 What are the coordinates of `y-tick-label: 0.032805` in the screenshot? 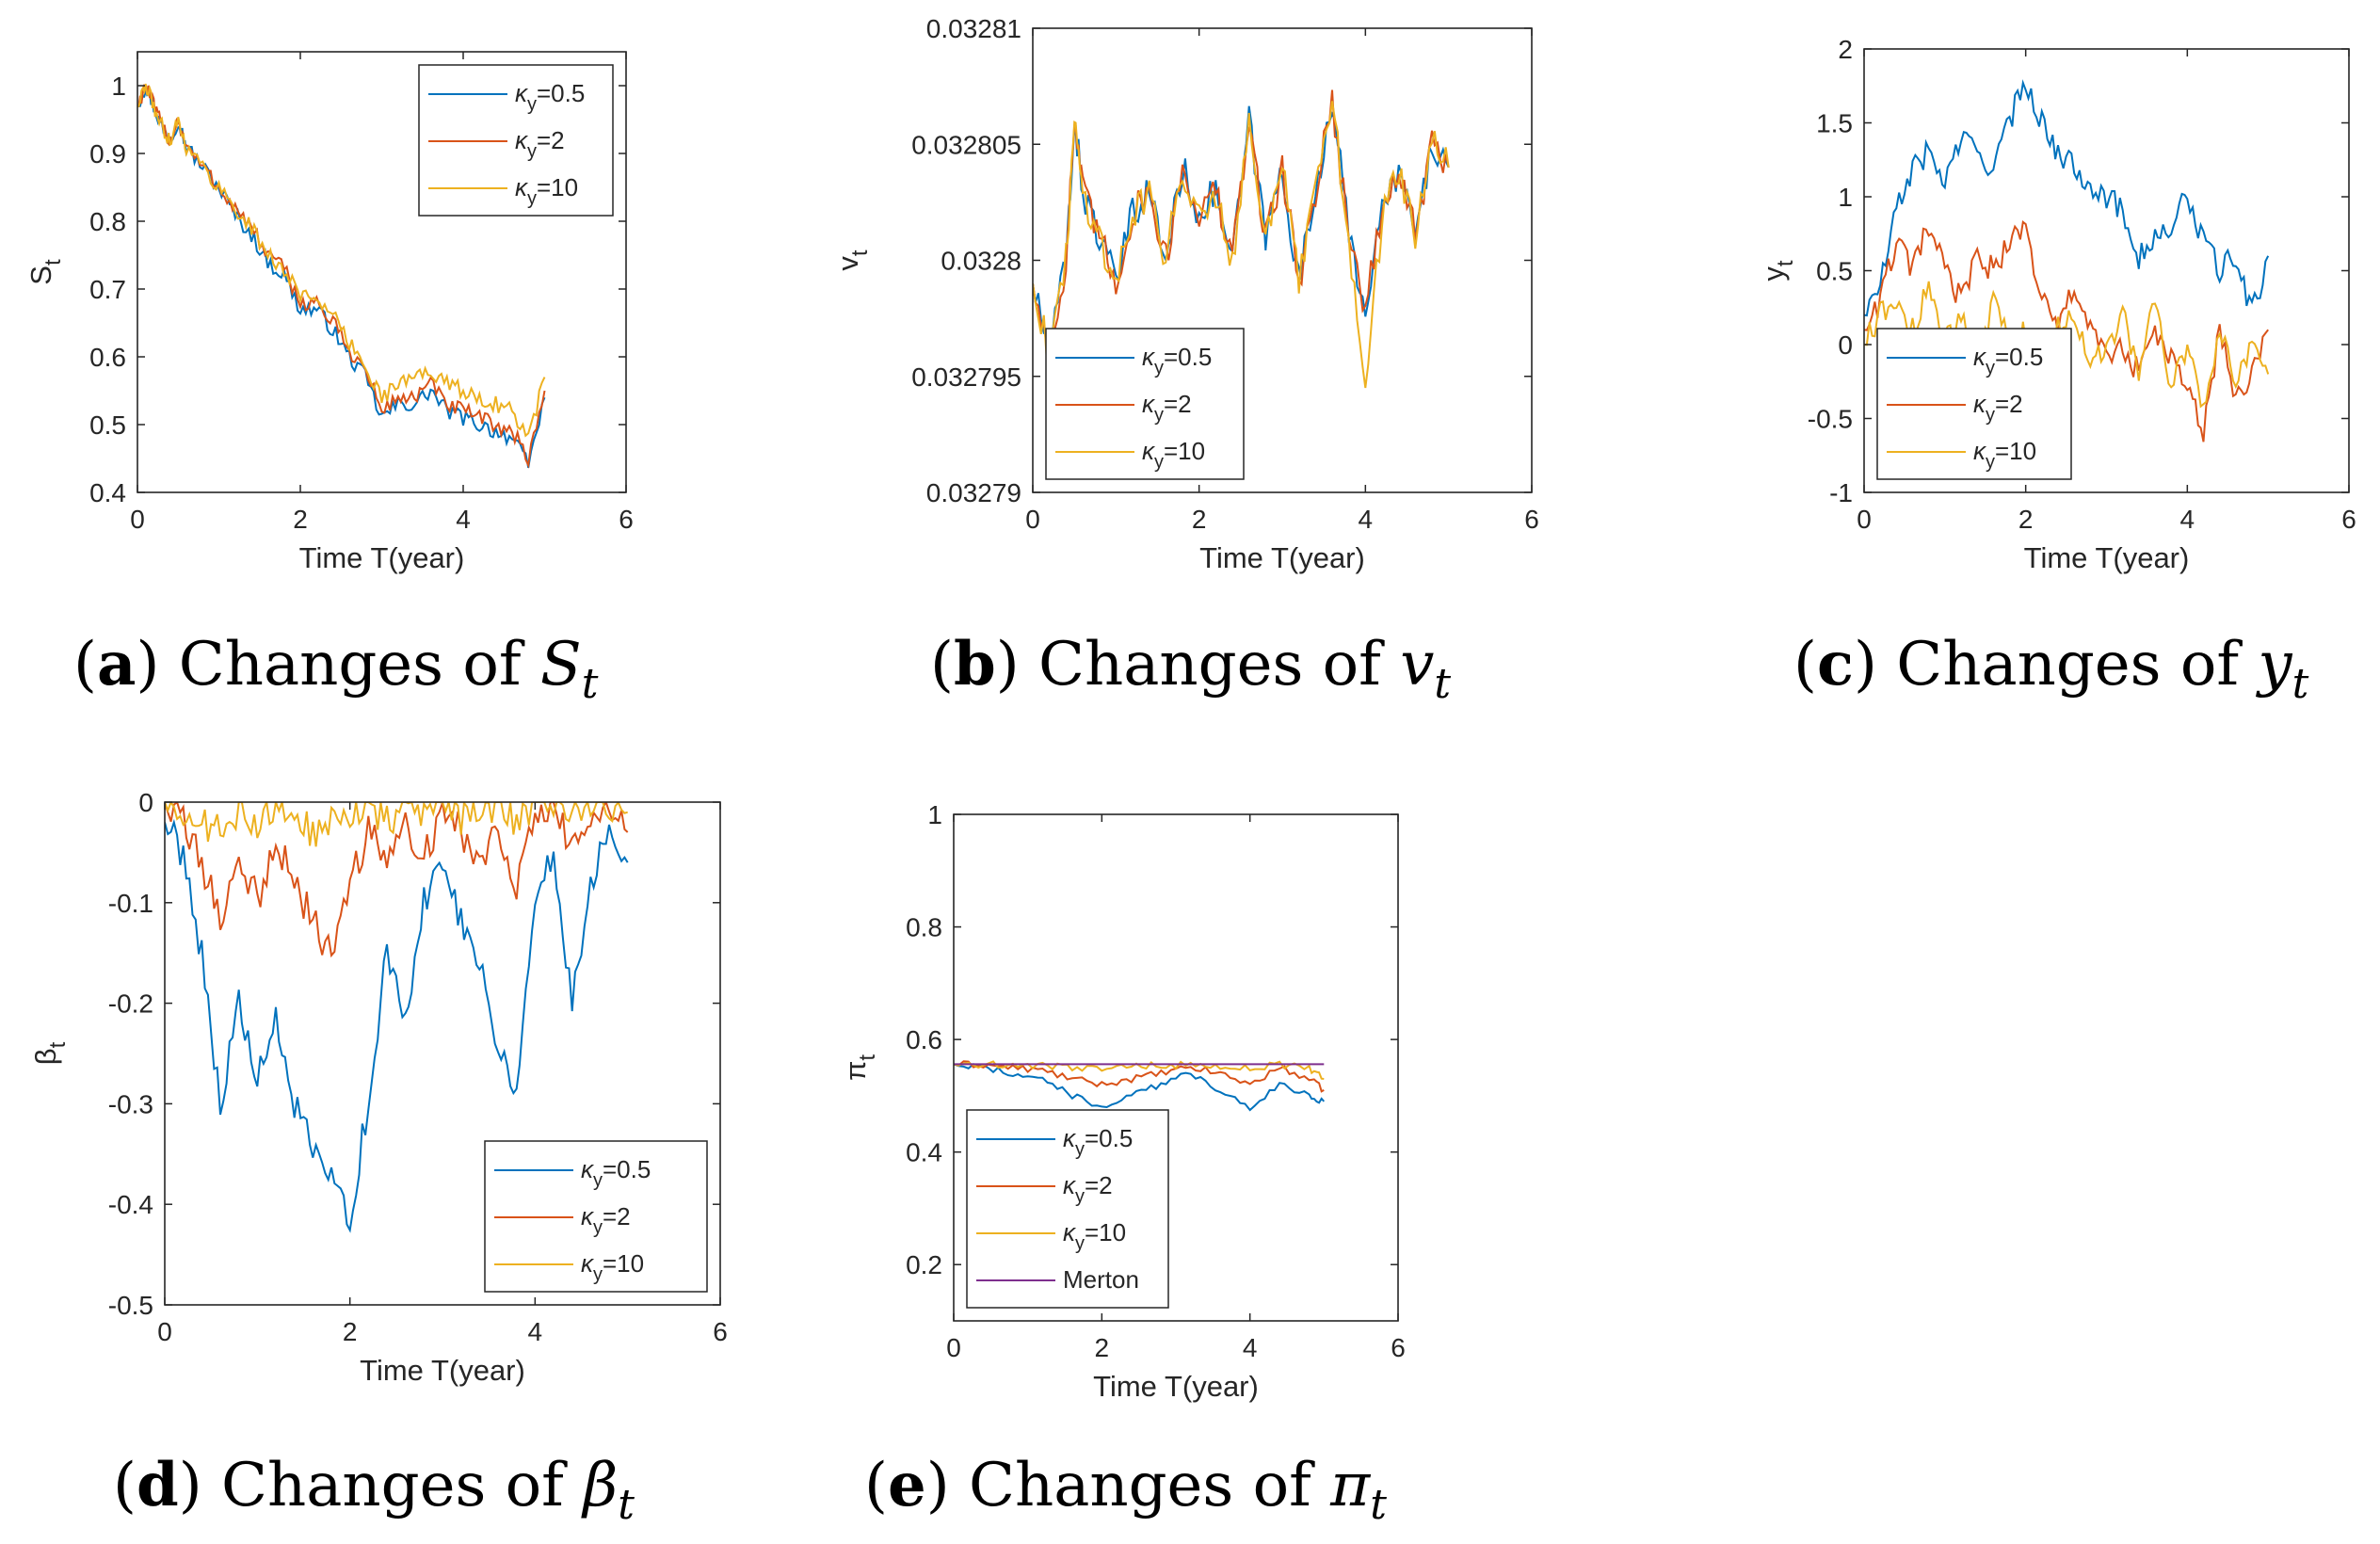 It's located at (966, 144).